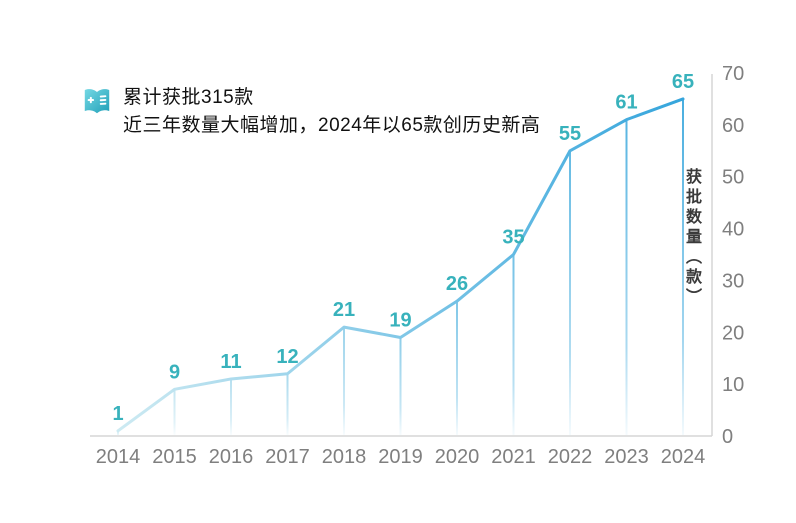 Image resolution: width=796 pixels, height=523 pixels. I want to click on data-label: 9, so click(174, 372).